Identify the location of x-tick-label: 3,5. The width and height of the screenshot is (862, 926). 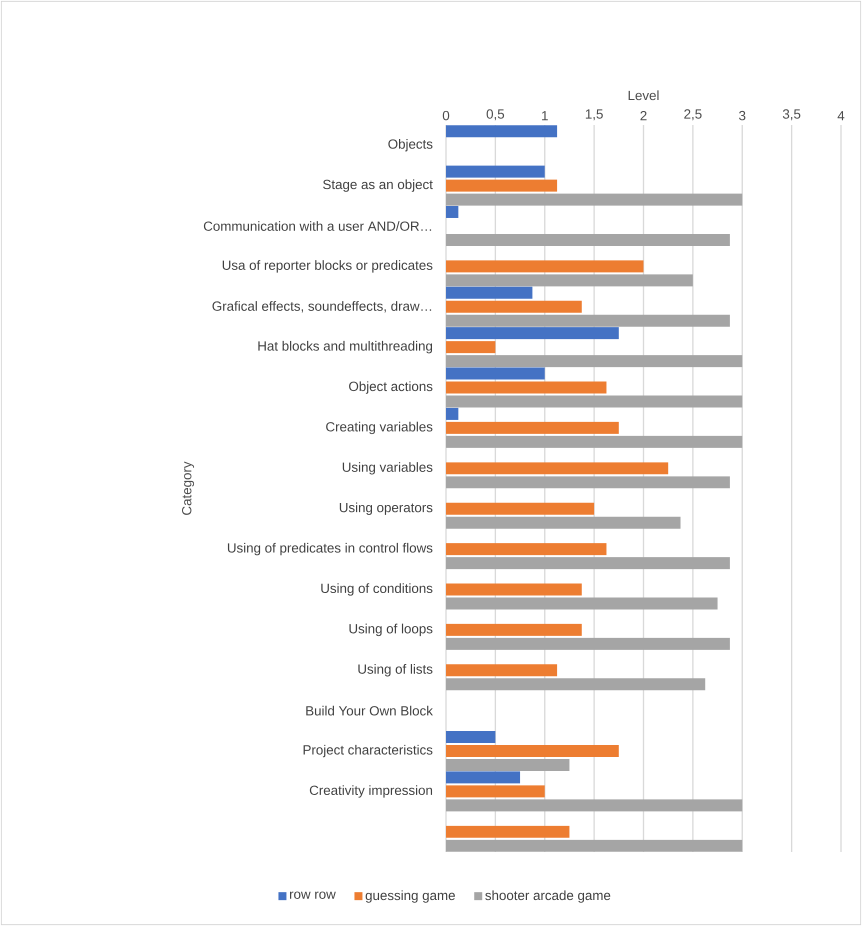
(791, 114).